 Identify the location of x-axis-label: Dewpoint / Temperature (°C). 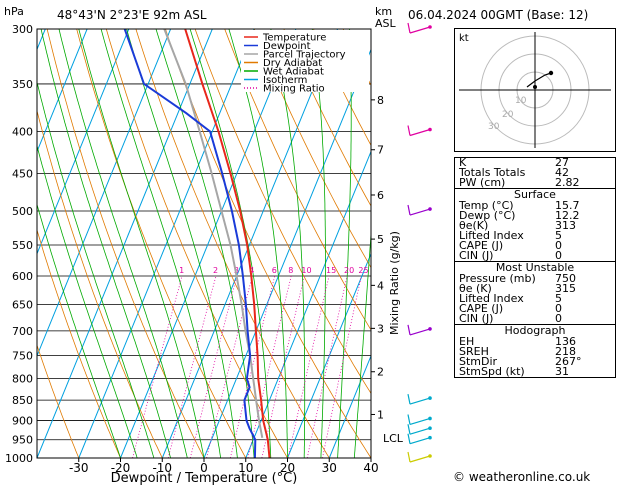
(204, 478).